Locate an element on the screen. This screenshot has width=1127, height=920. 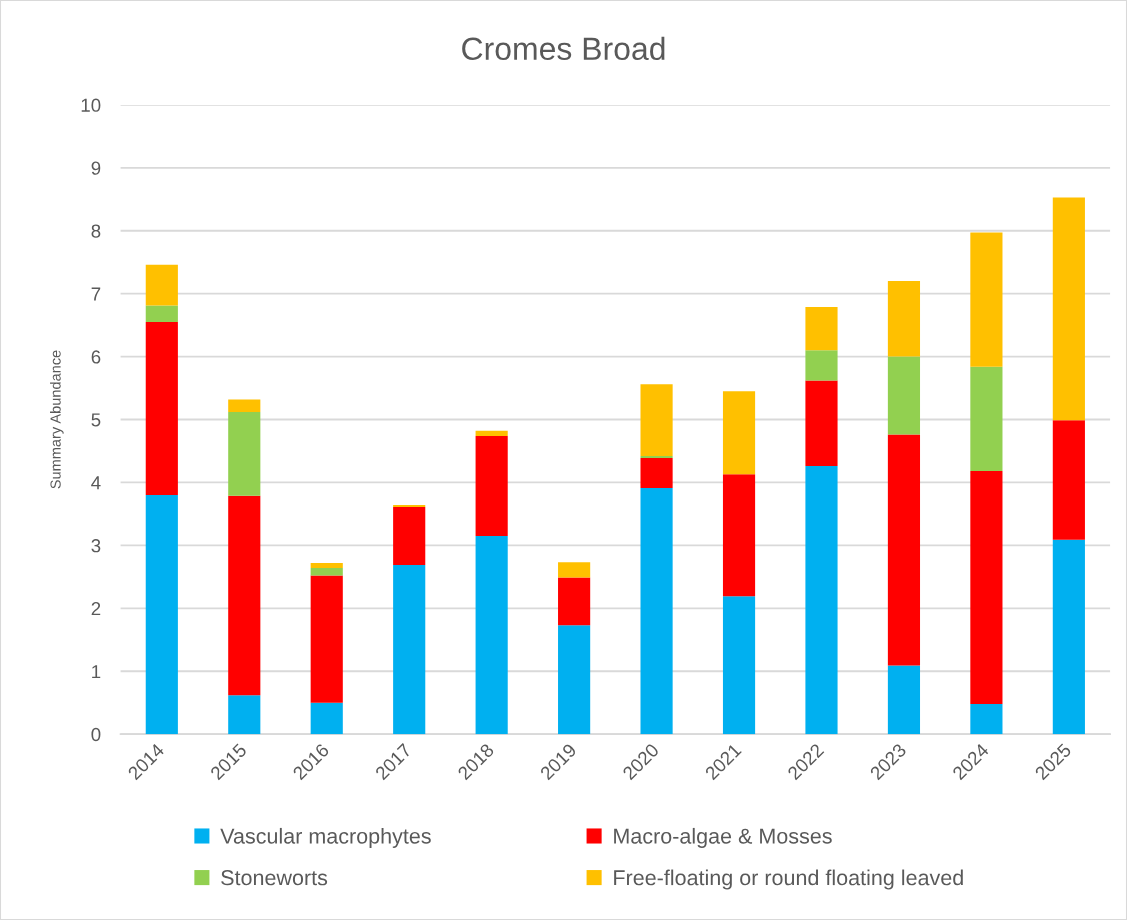
y-tick-label: 5 is located at coordinates (96, 420).